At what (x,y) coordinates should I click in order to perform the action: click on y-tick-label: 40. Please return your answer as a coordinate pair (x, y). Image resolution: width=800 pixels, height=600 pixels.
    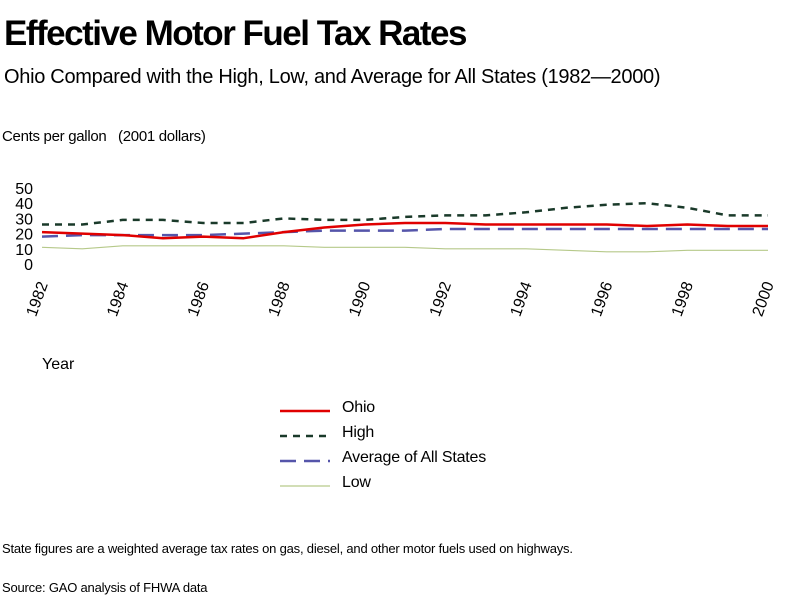
    Looking at the image, I should click on (24, 204).